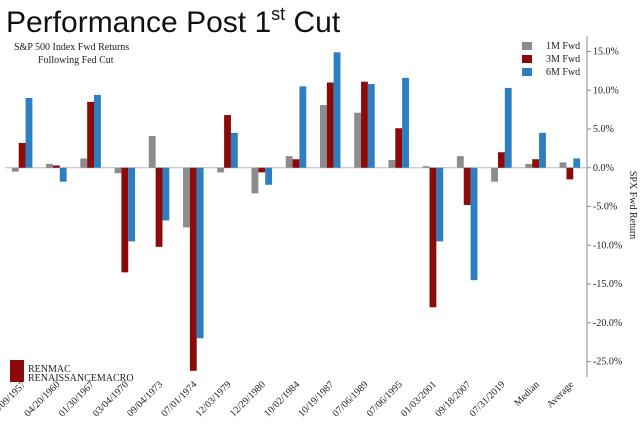 The width and height of the screenshot is (640, 442). Describe the element at coordinates (76, 60) in the screenshot. I see `subtitle: Following Fed Cut` at that location.